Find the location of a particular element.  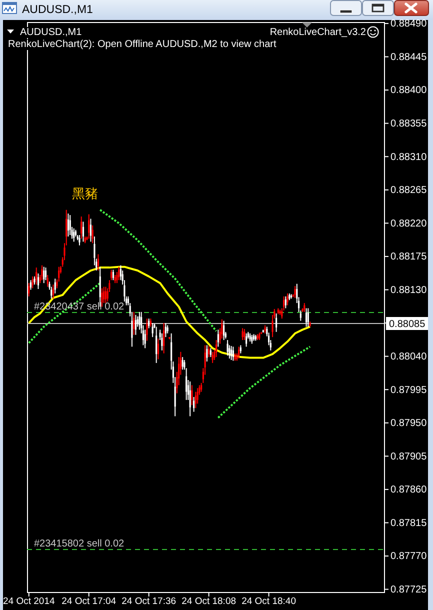

y-tick-label: 0.88130 is located at coordinates (409, 290).